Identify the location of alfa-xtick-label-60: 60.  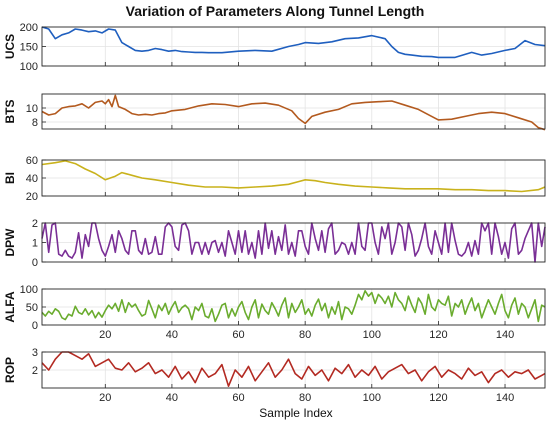
(238, 335).